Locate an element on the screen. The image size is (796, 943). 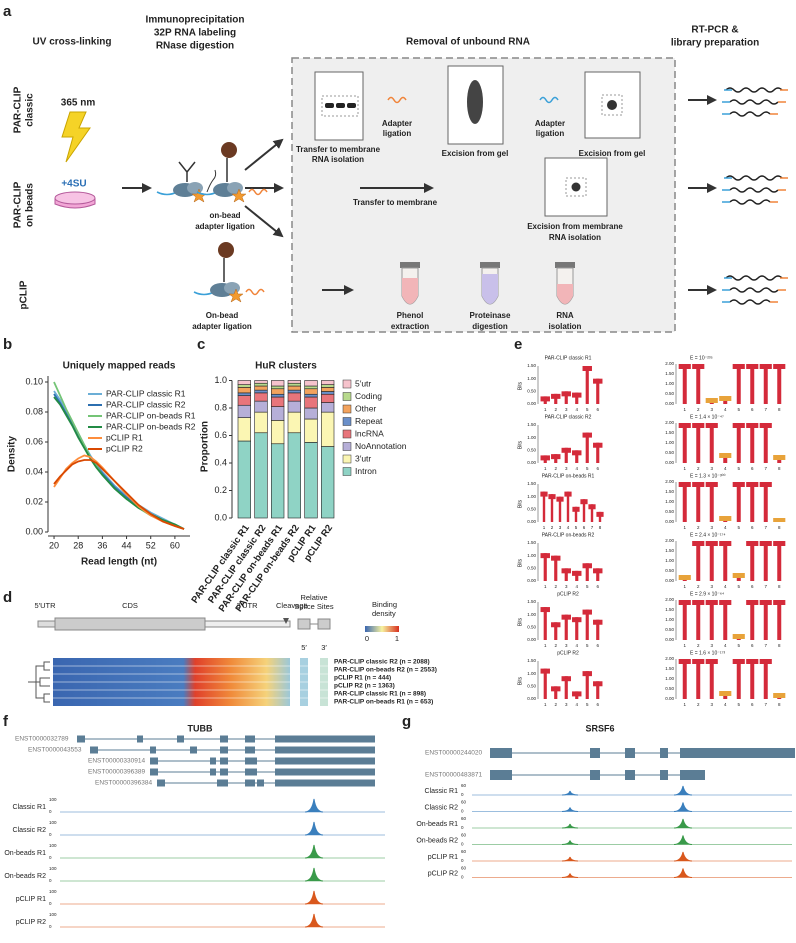
y-tick-label: 1.00 is located at coordinates (531, 614).